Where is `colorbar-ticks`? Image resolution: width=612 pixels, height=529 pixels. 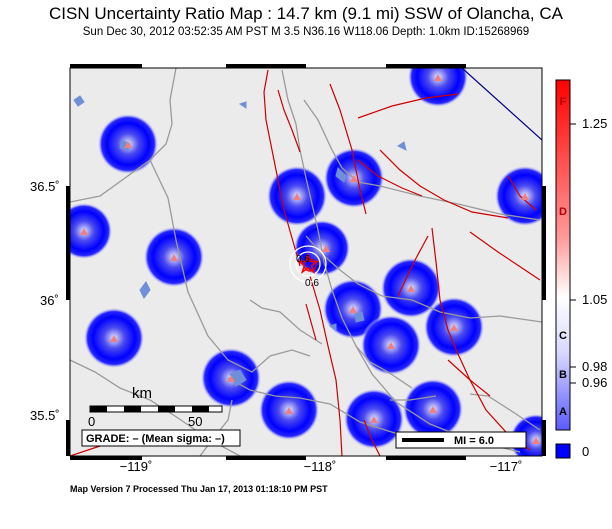 colorbar-ticks is located at coordinates (573, 253).